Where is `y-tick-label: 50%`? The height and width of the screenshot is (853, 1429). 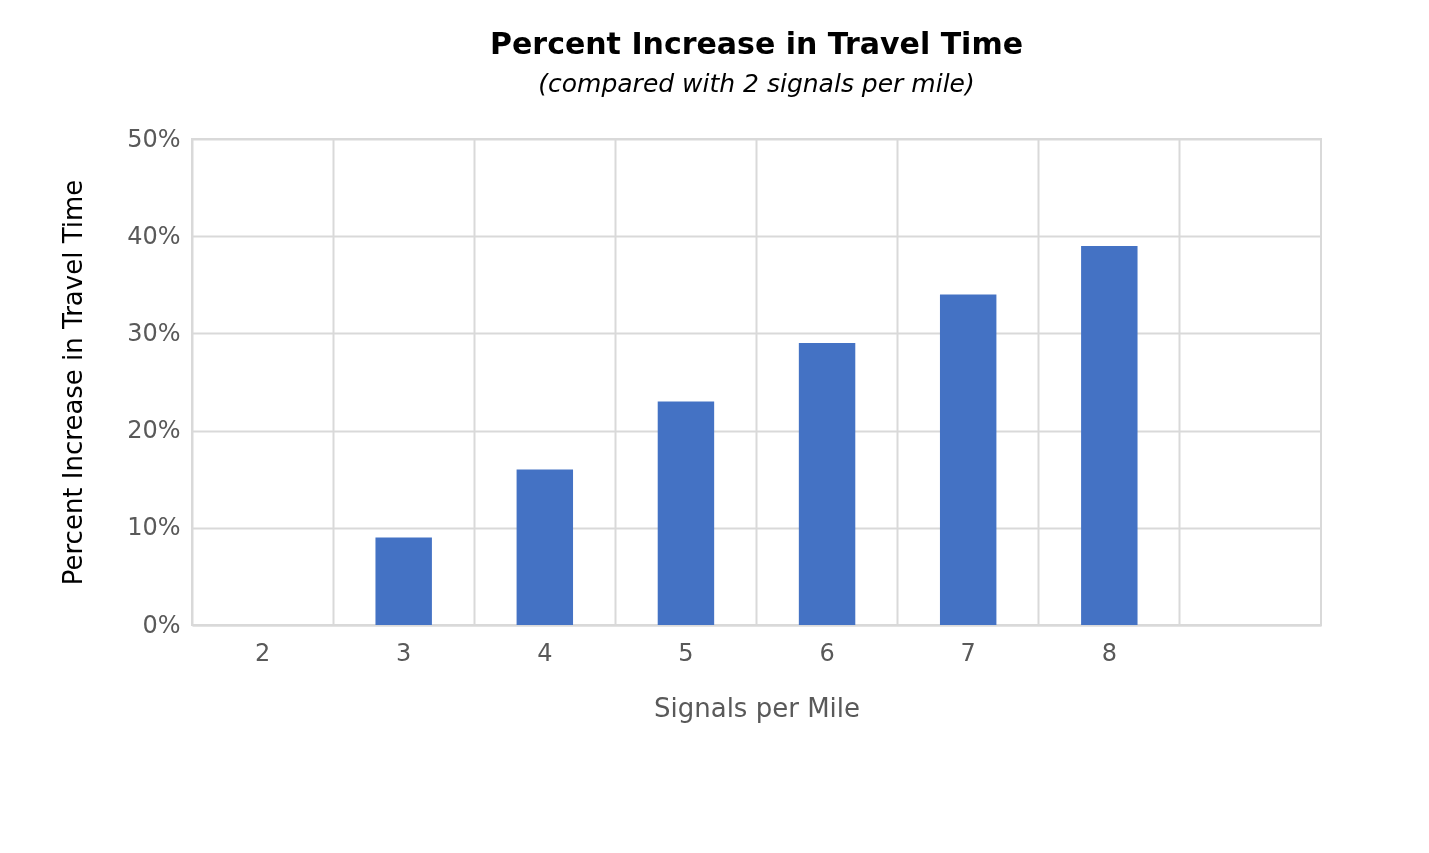
y-tick-label: 50% is located at coordinates (154, 138).